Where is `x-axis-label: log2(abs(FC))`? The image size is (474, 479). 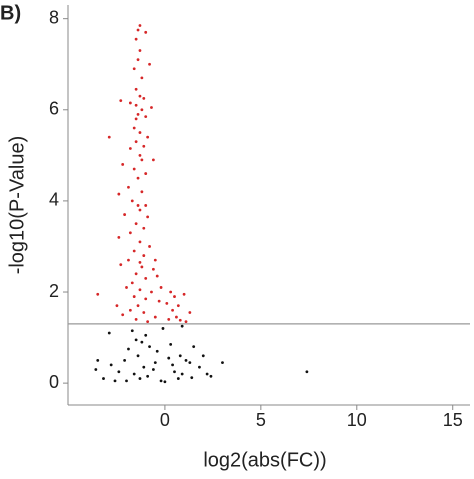
x-axis-label: log2(abs(FC)) is located at coordinates (264, 460).